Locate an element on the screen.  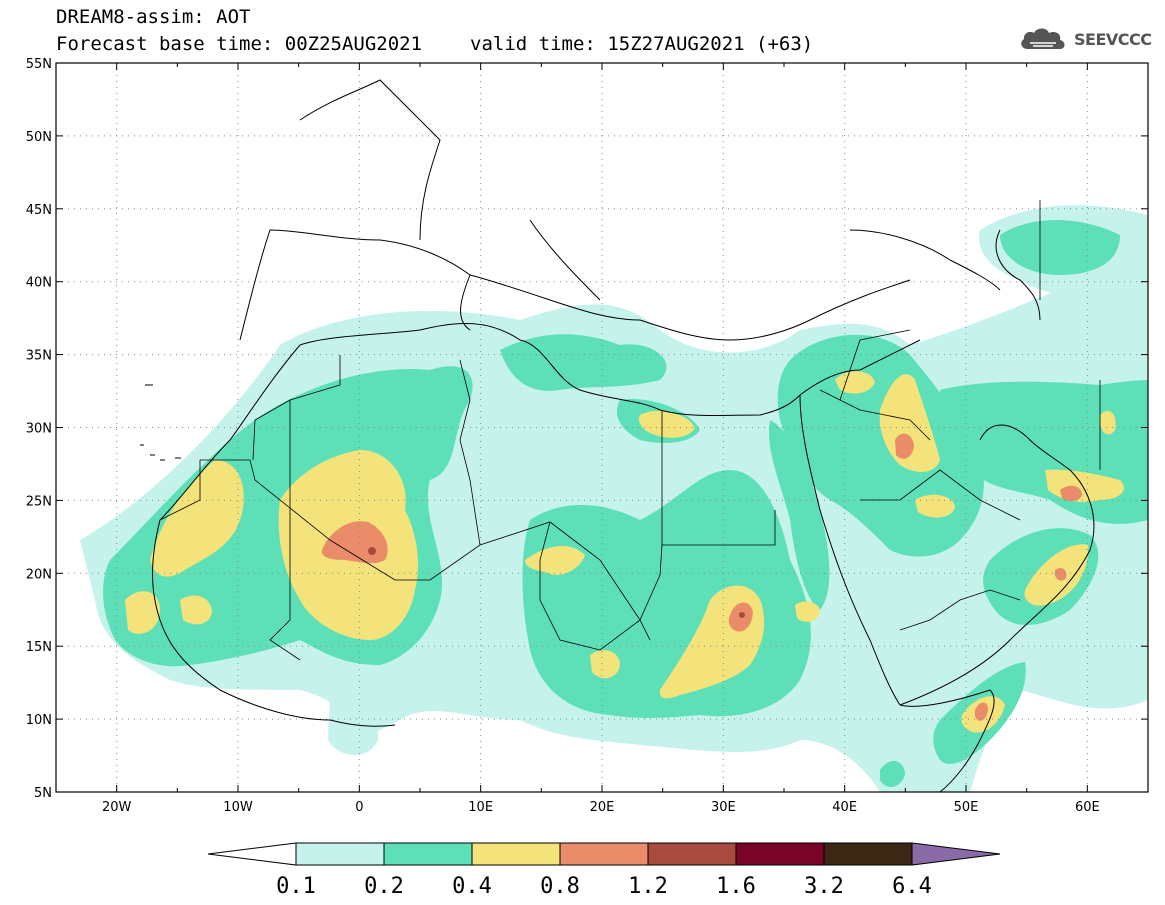
colorbar-over-arrow is located at coordinates (956, 854).